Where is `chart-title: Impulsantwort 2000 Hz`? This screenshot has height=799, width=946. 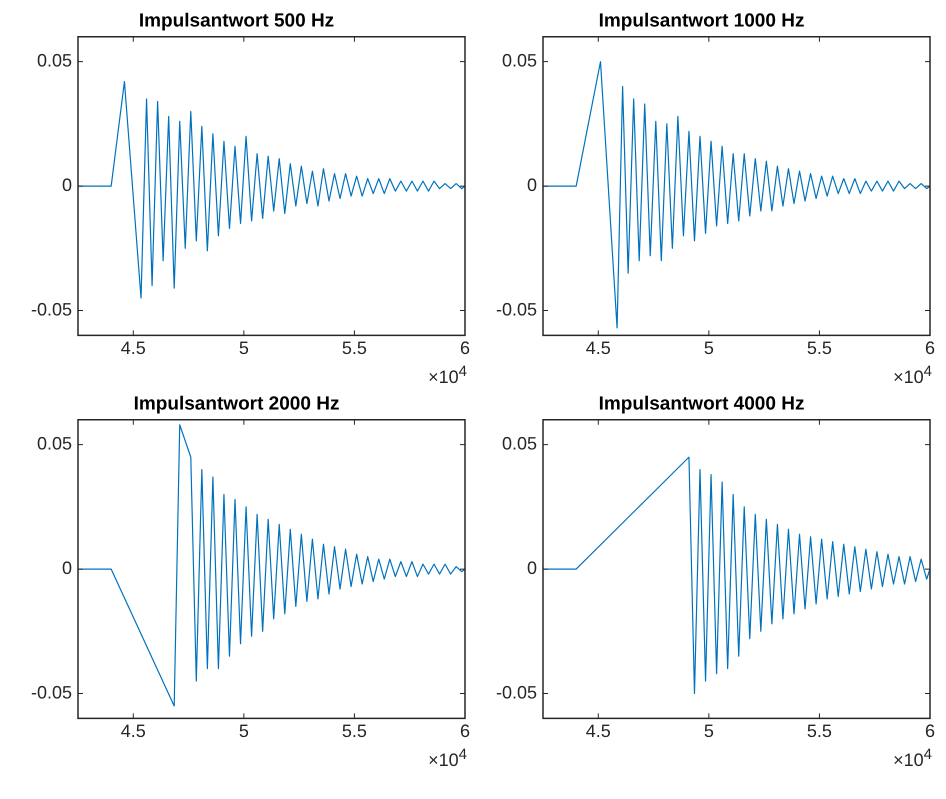
chart-title: Impulsantwort 2000 Hz is located at coordinates (237, 404).